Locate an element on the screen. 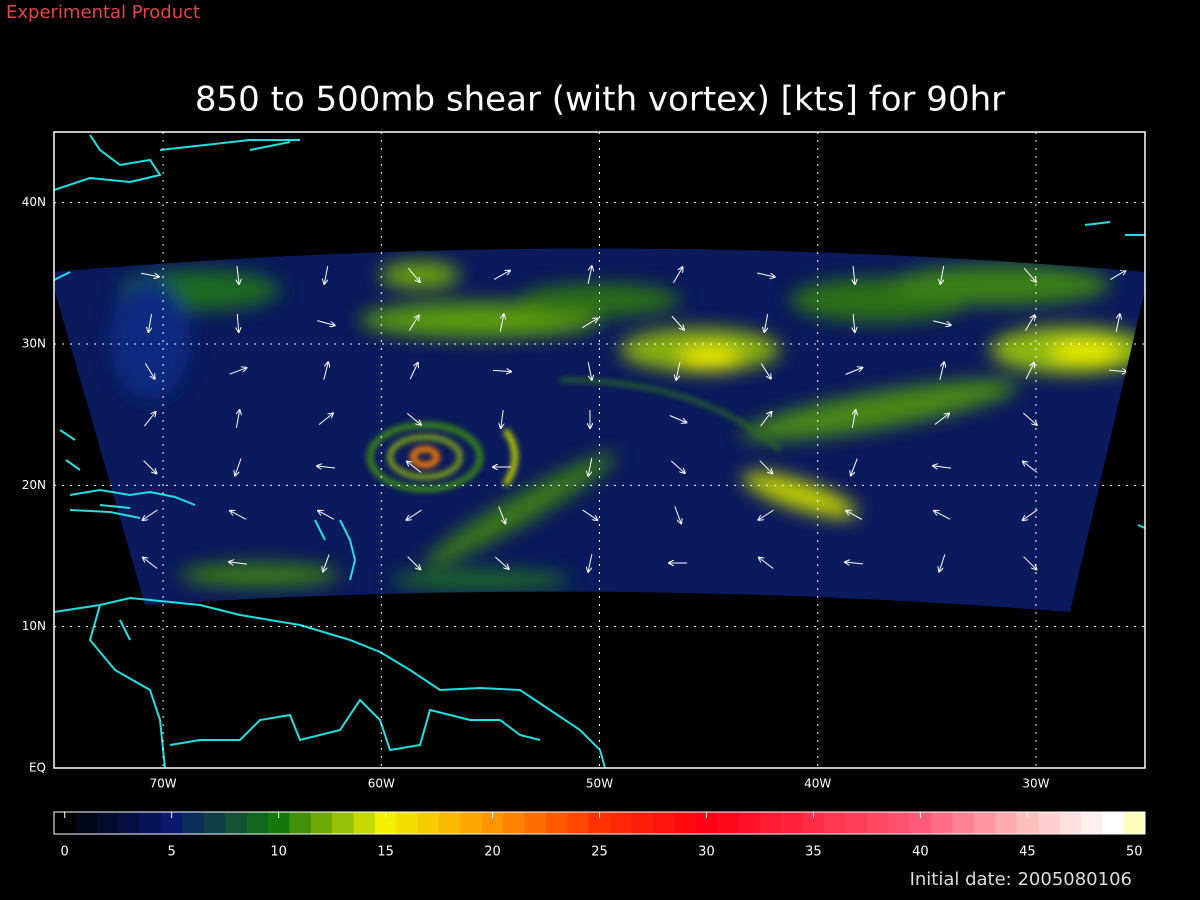 The image size is (1200, 900). x-tick-label: 70W is located at coordinates (163, 784).